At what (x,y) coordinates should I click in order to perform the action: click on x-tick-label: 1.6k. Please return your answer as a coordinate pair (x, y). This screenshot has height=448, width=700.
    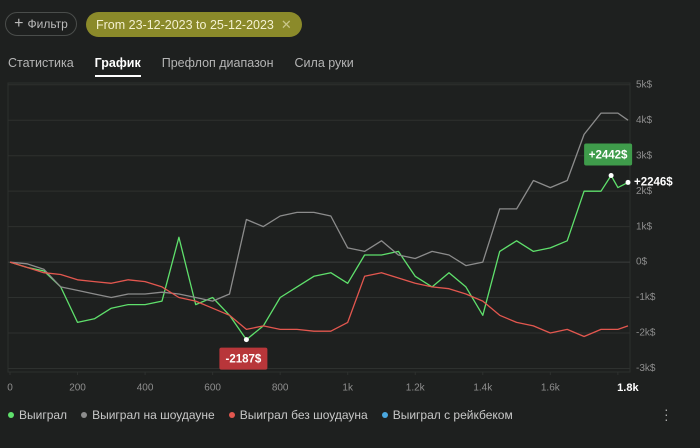
    Looking at the image, I should click on (551, 388).